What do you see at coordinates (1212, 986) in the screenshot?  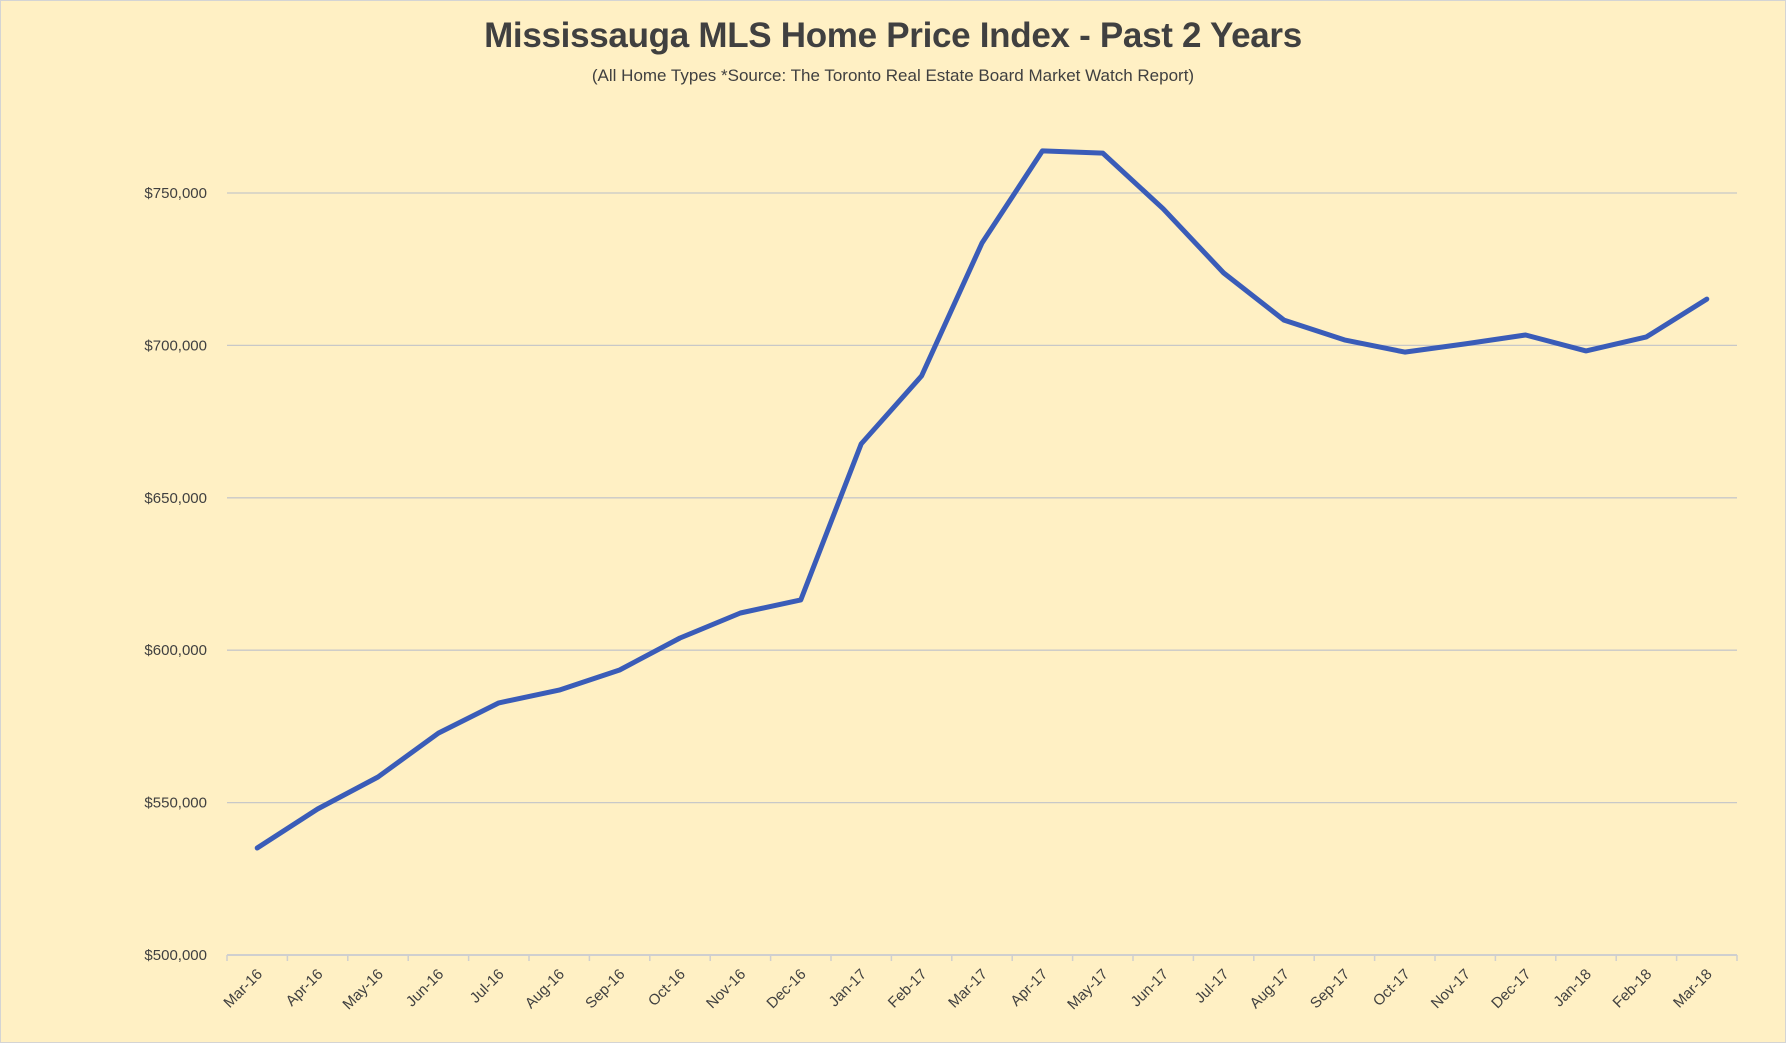 I see `x-tick-label: Jul-17` at bounding box center [1212, 986].